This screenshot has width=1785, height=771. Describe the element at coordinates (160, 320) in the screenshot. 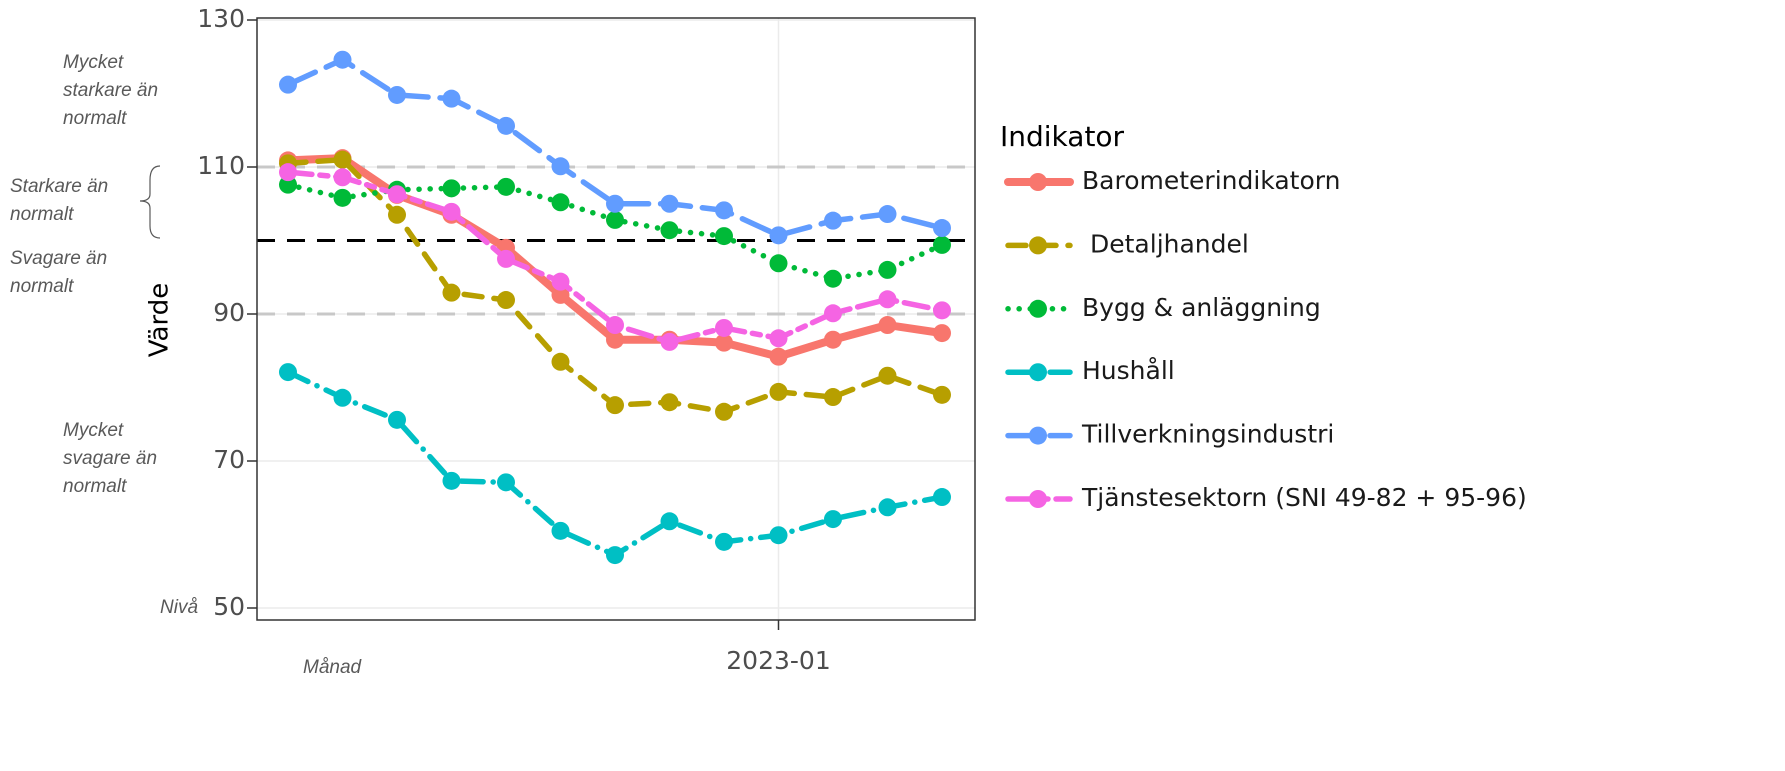

I see `y-axis-title: Värde` at that location.